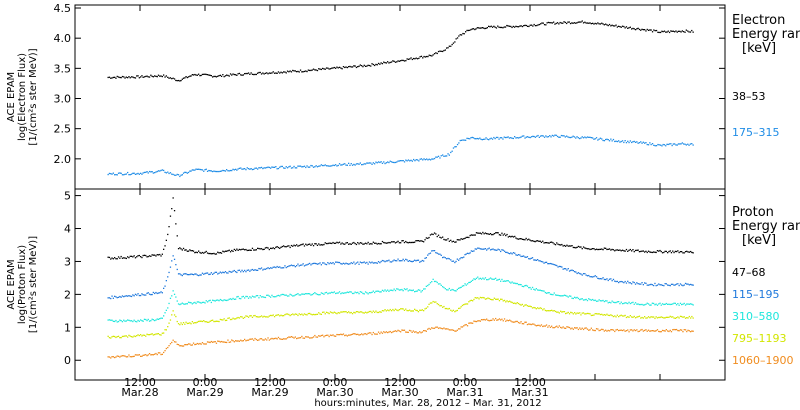 This screenshot has width=800, height=410. What do you see at coordinates (400, 317) in the screenshot?
I see `series-795–1193` at bounding box center [400, 317].